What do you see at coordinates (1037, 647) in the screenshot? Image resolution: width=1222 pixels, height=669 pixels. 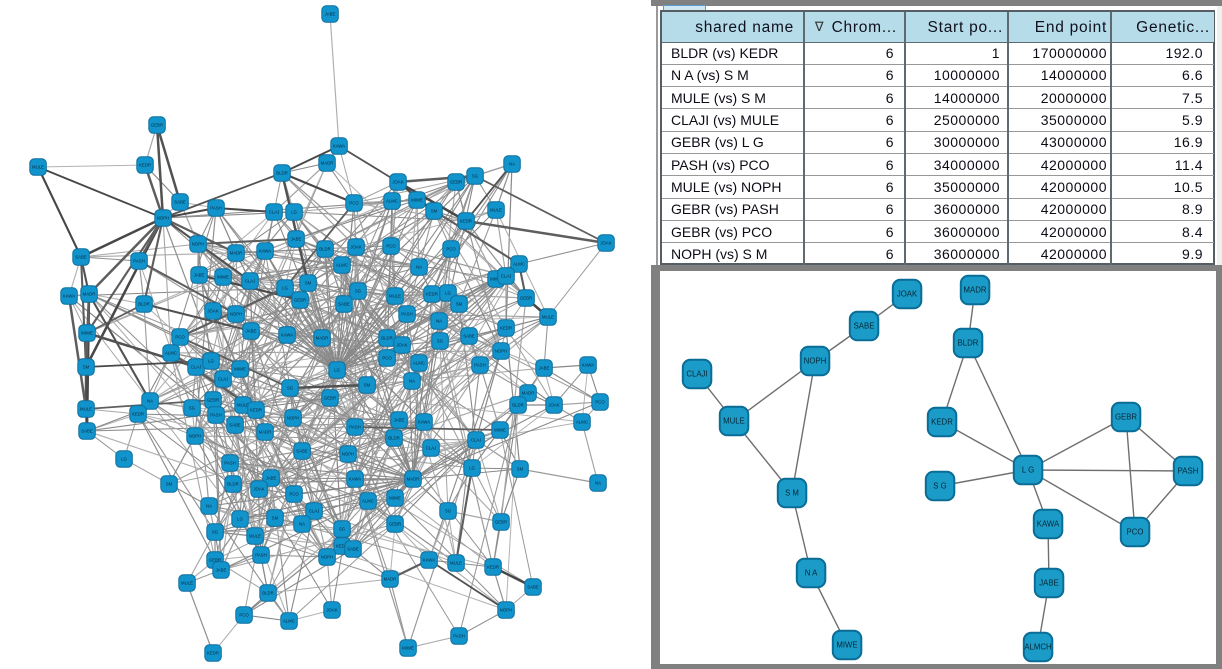 I see `svg-text: ALMCH` at bounding box center [1037, 647].